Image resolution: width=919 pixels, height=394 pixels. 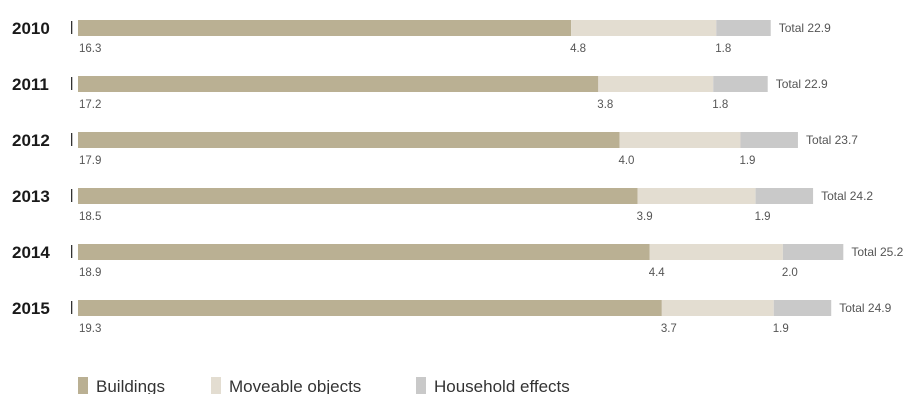 What do you see at coordinates (90, 217) in the screenshot?
I see `value-label: 18.5` at bounding box center [90, 217].